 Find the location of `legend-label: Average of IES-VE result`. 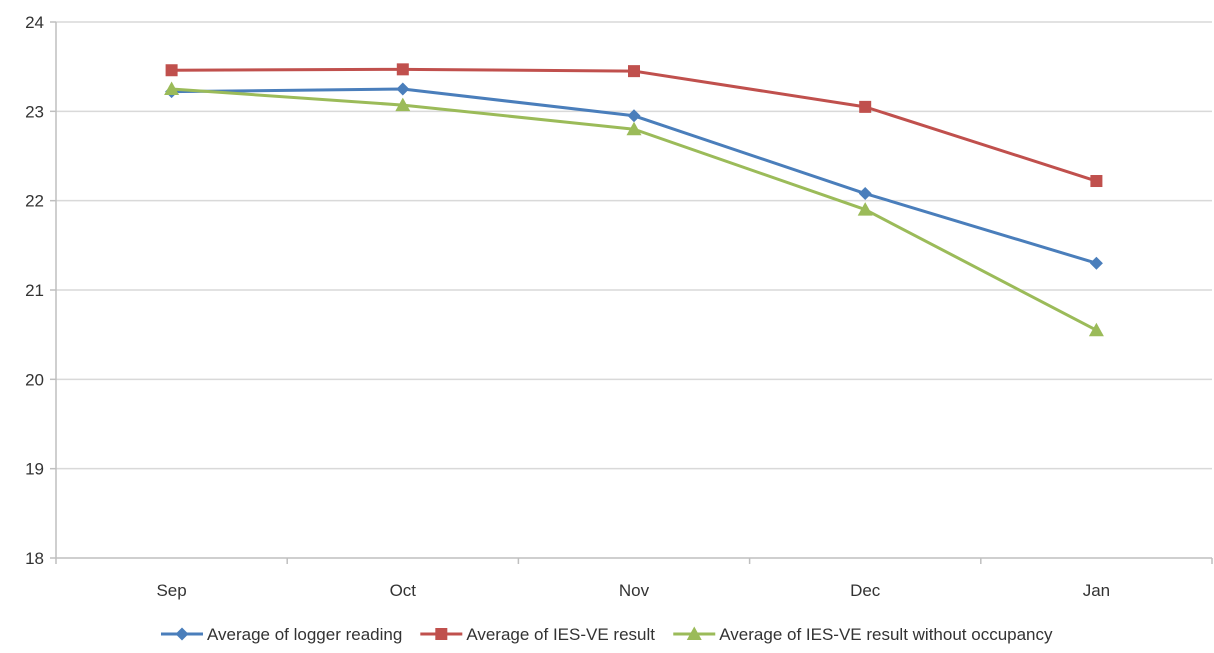

legend-label: Average of IES-VE result is located at coordinates (560, 634).